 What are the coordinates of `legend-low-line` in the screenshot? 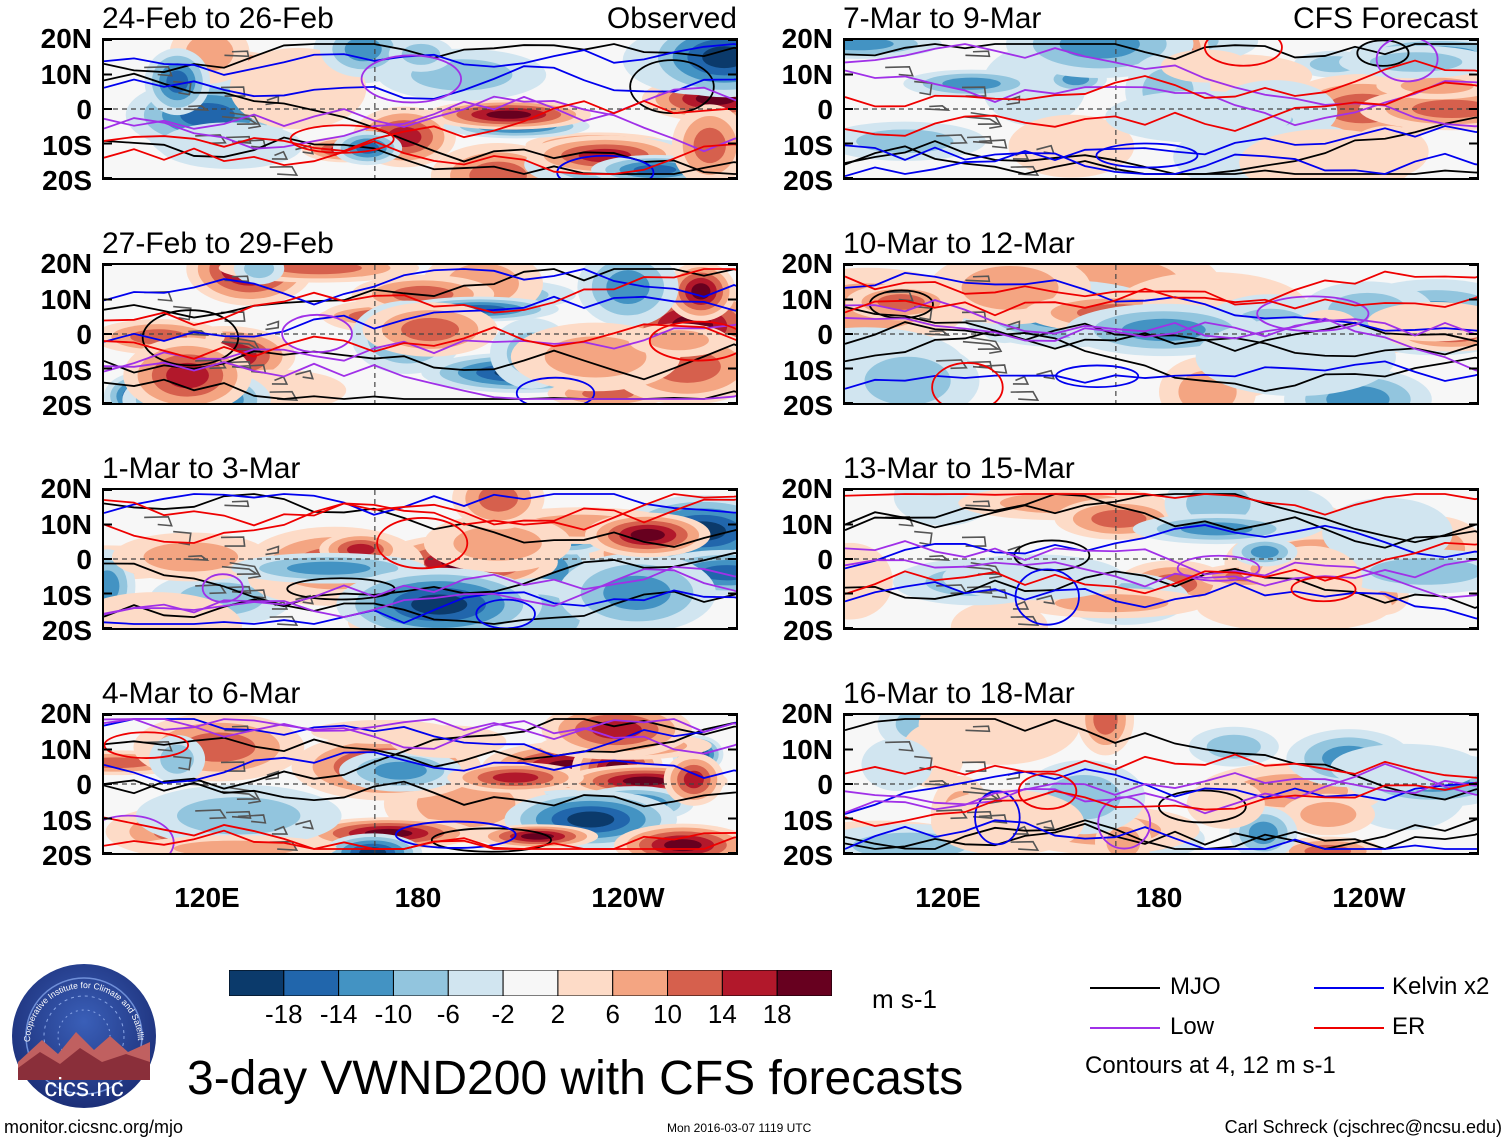 It's located at (1125, 1028).